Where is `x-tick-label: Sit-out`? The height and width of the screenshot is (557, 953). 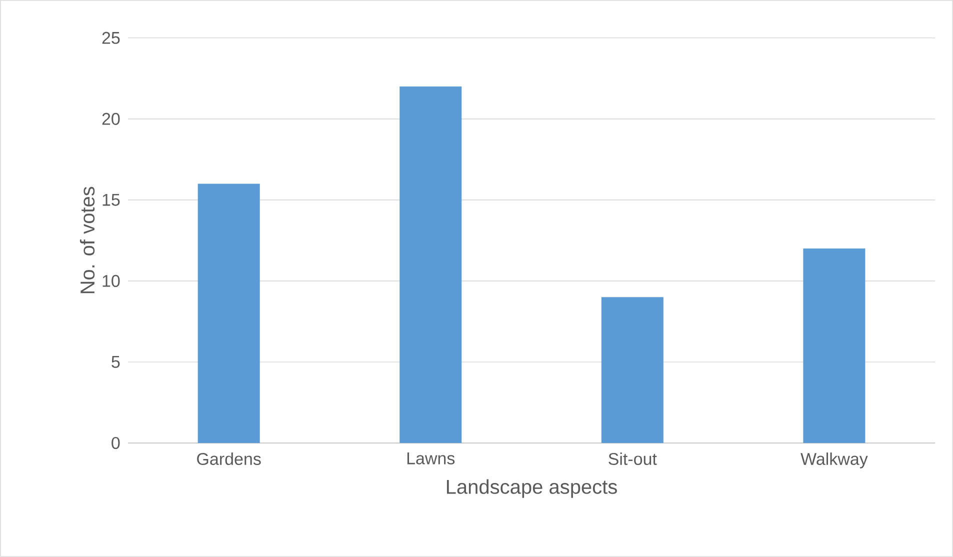 x-tick-label: Sit-out is located at coordinates (632, 459).